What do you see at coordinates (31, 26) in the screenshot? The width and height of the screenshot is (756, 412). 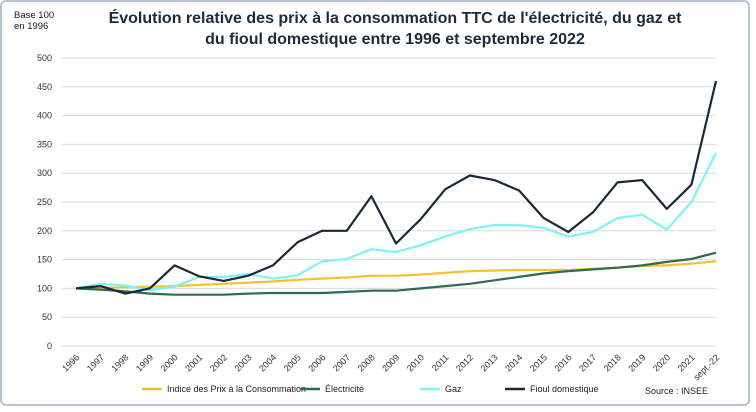 I see `y-axis-label-line2: en 1996` at bounding box center [31, 26].